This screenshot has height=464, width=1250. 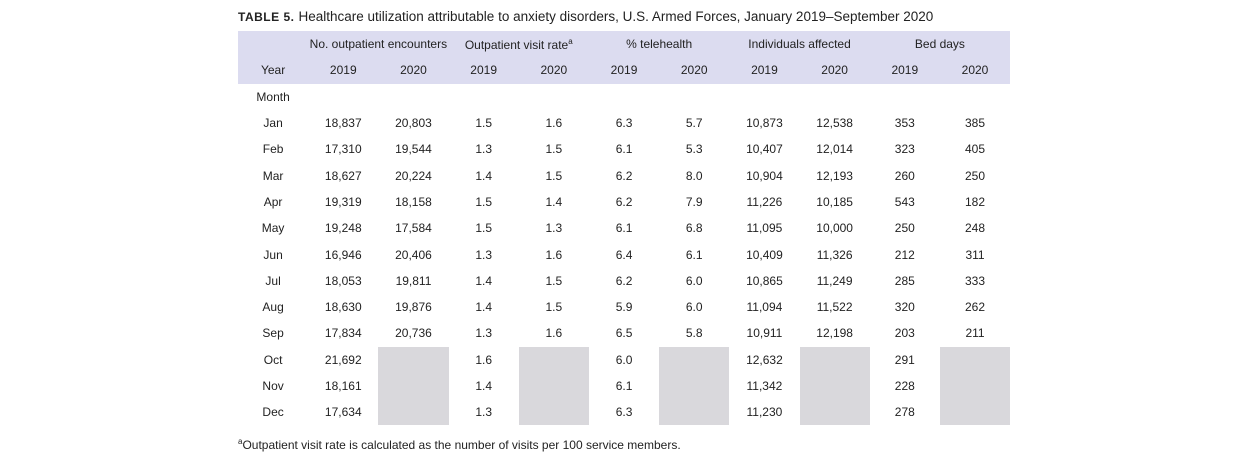 What do you see at coordinates (413, 254) in the screenshot?
I see `value-cell: 20,406` at bounding box center [413, 254].